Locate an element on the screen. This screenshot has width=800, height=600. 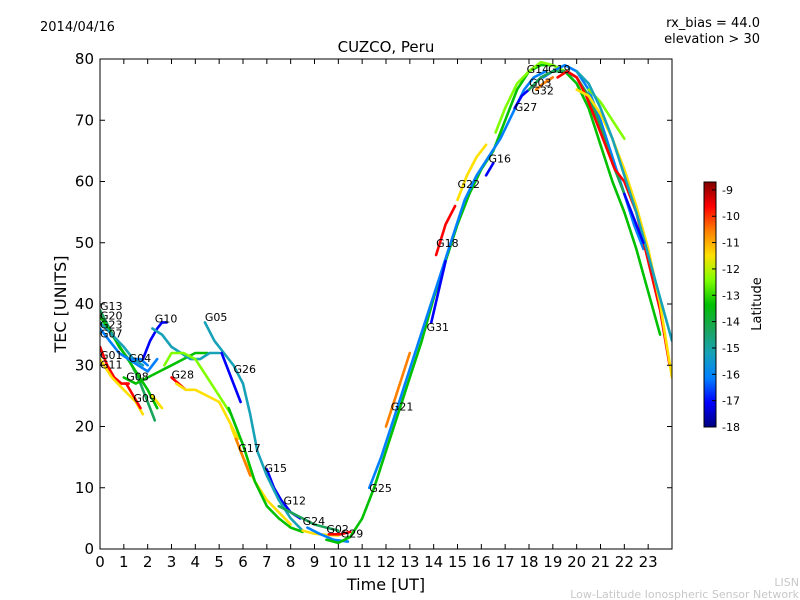
colorbar-tick-label: -14 is located at coordinates (731, 322).